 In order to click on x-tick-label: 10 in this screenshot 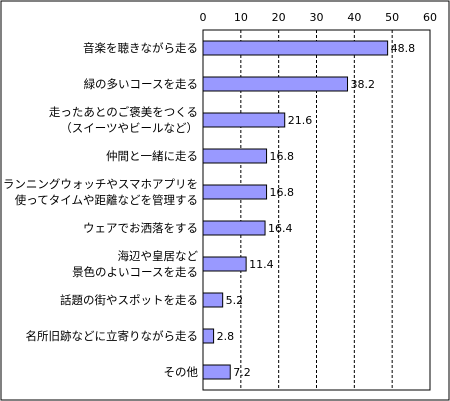, I will do `click(241, 17)`.